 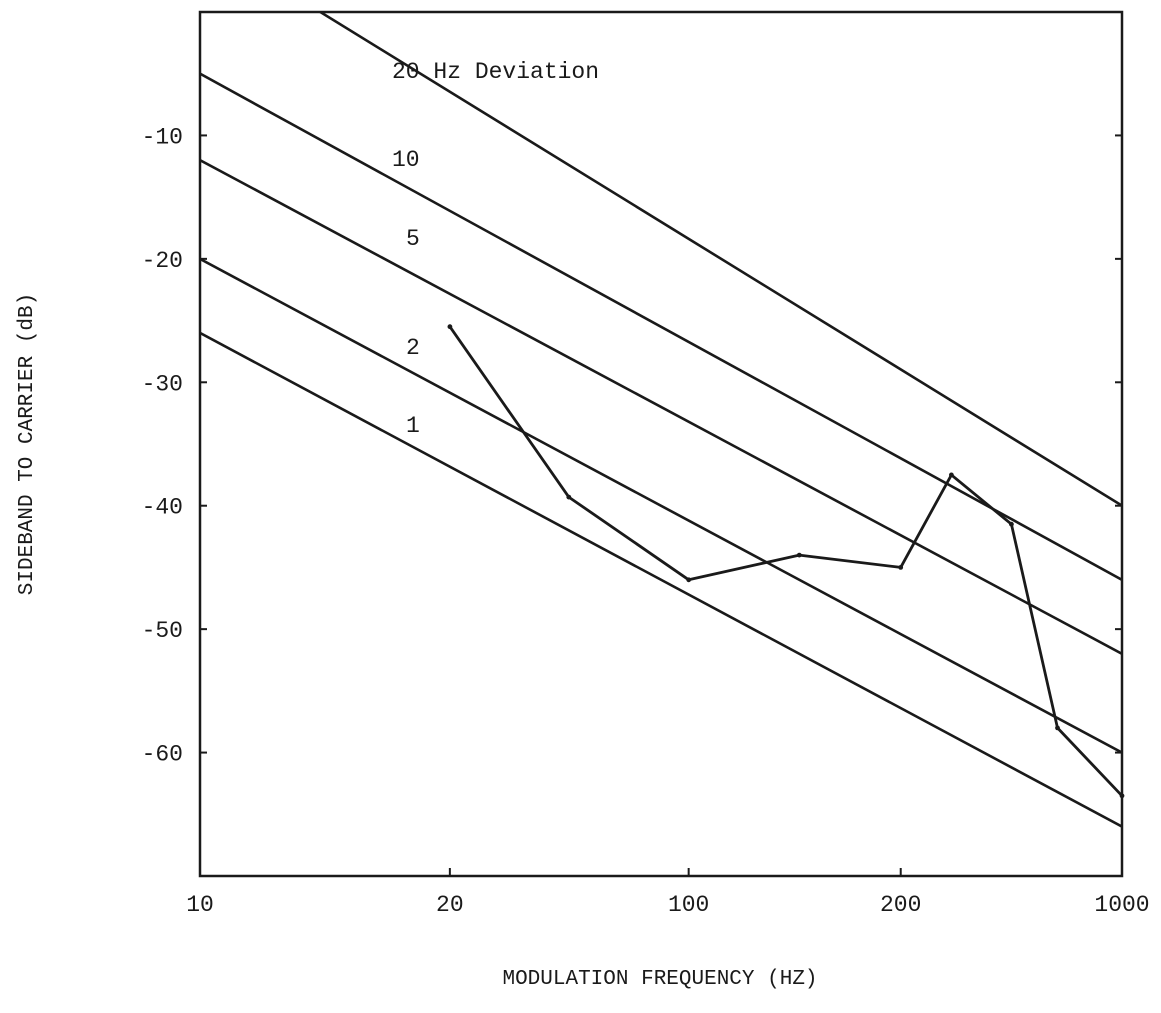 I want to click on x-tick-label: 10, so click(x=200, y=905).